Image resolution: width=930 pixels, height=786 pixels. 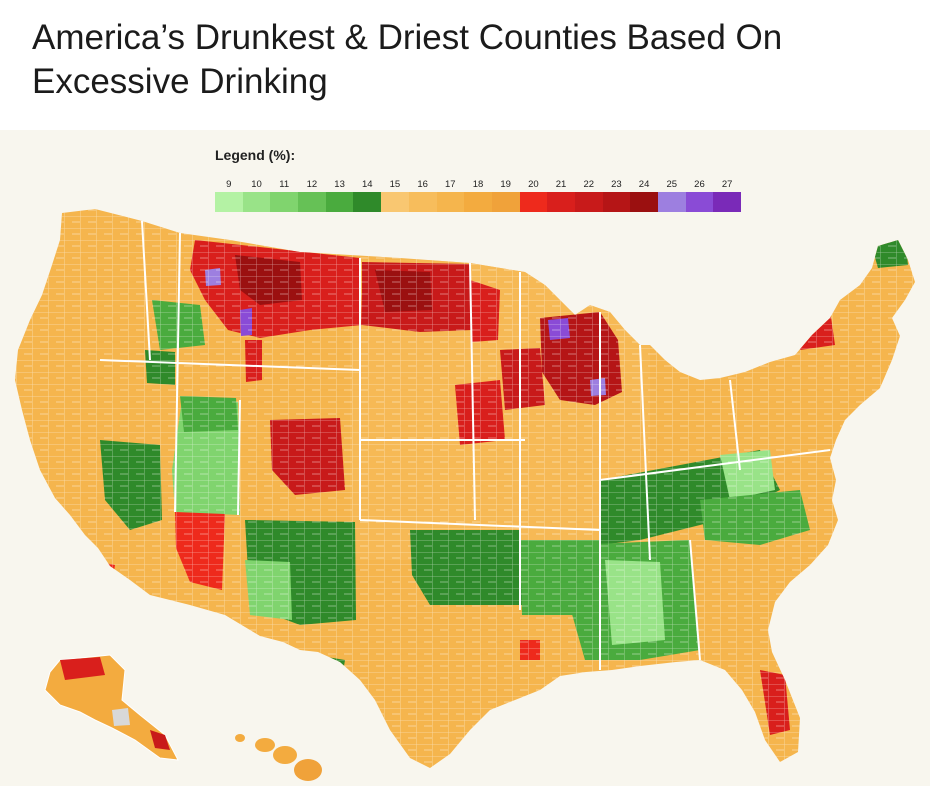 I want to click on legend-tick-label: 26, so click(x=699, y=184).